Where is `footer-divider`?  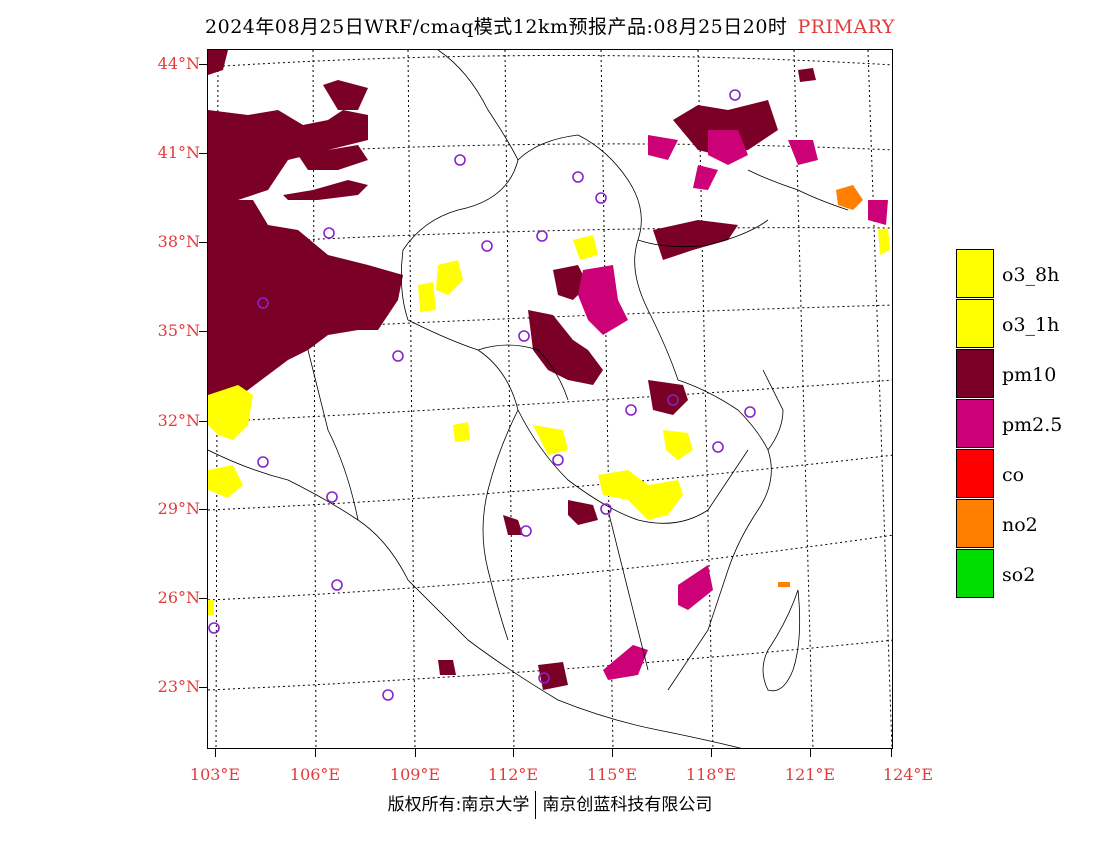
footer-divider is located at coordinates (536, 805).